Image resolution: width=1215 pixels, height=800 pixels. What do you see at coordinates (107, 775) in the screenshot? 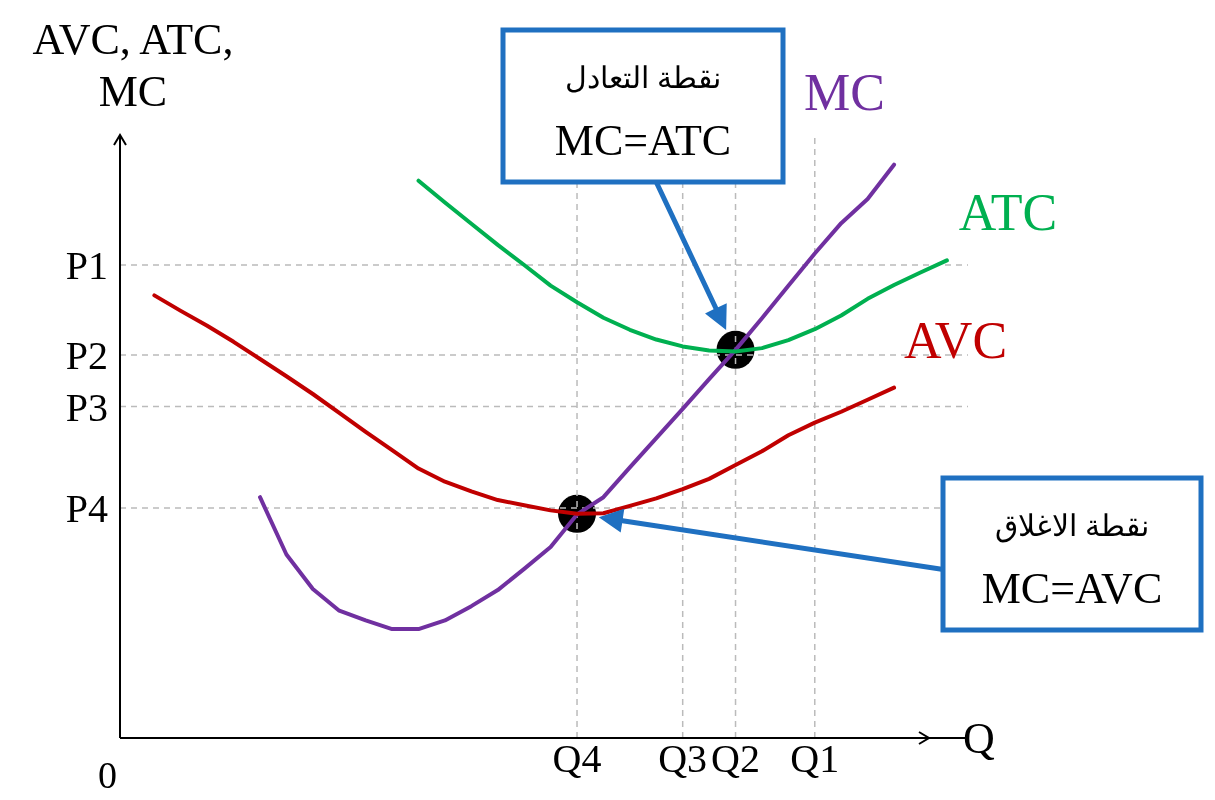
I see `text: 0` at bounding box center [107, 775].